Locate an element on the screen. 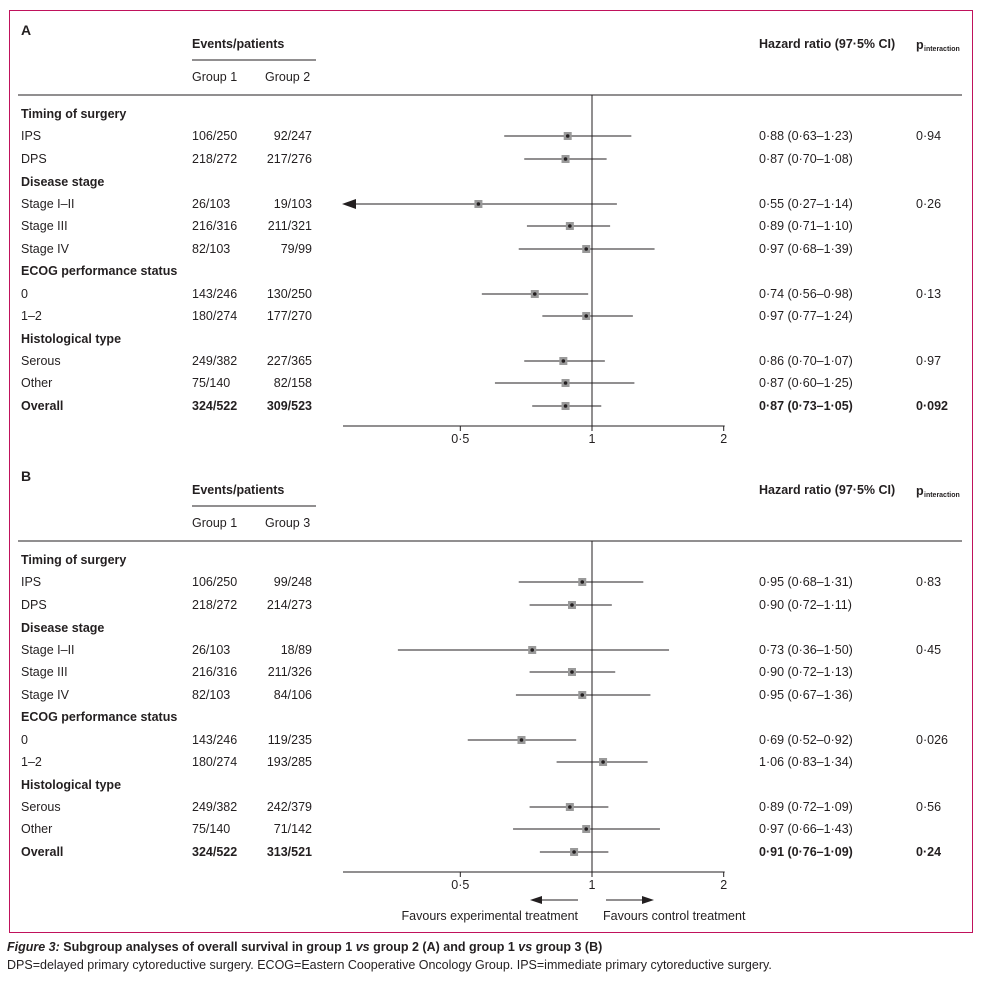  panel-b-row-1-events-b: 99/248 is located at coordinates (293, 582).